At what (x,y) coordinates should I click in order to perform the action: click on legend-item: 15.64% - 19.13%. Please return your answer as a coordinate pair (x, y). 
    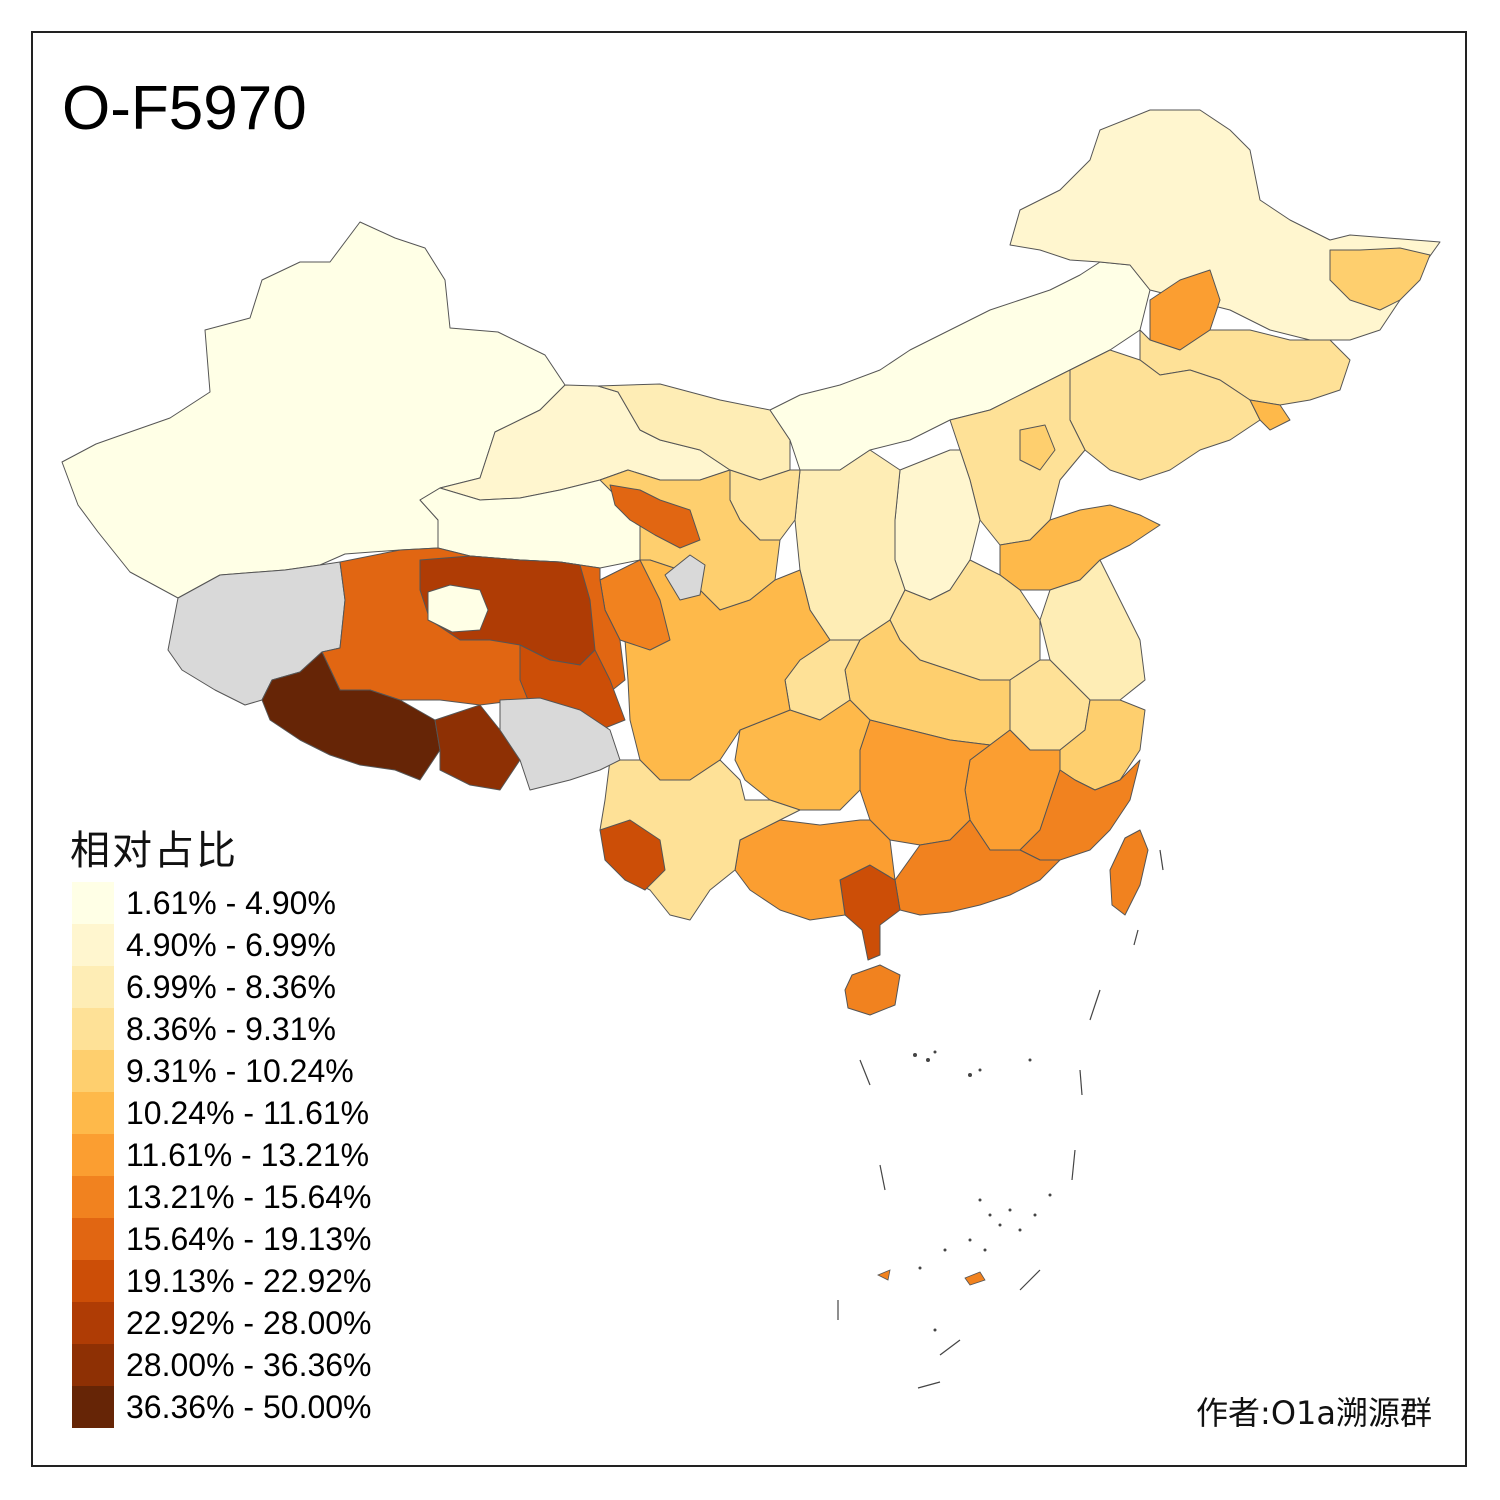
    Looking at the image, I should click on (222, 1239).